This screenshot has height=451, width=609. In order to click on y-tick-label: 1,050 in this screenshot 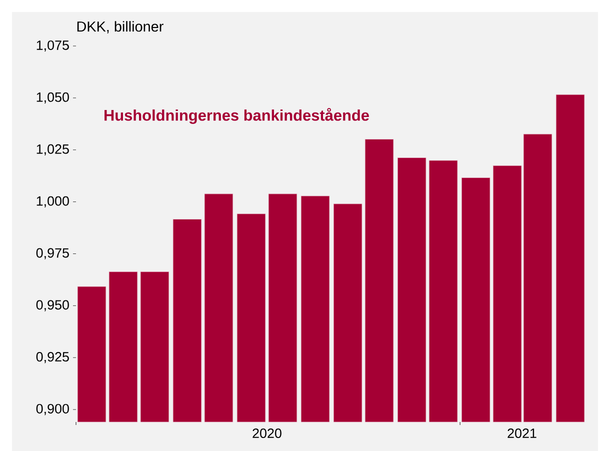, I will do `click(52, 98)`.